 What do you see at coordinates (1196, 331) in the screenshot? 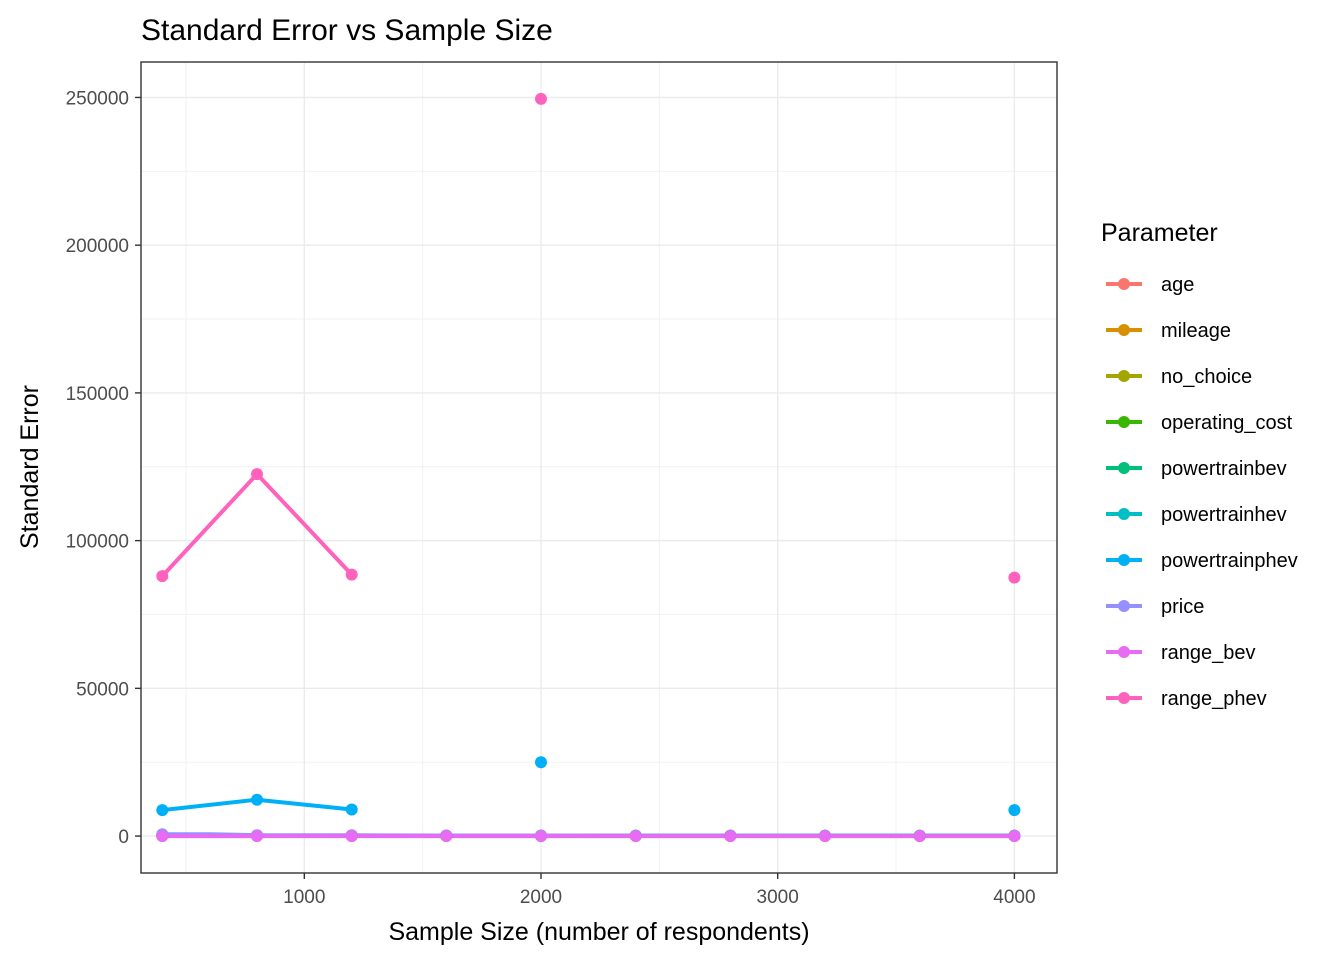
I see `legend-label-mileage: mileage` at bounding box center [1196, 331].